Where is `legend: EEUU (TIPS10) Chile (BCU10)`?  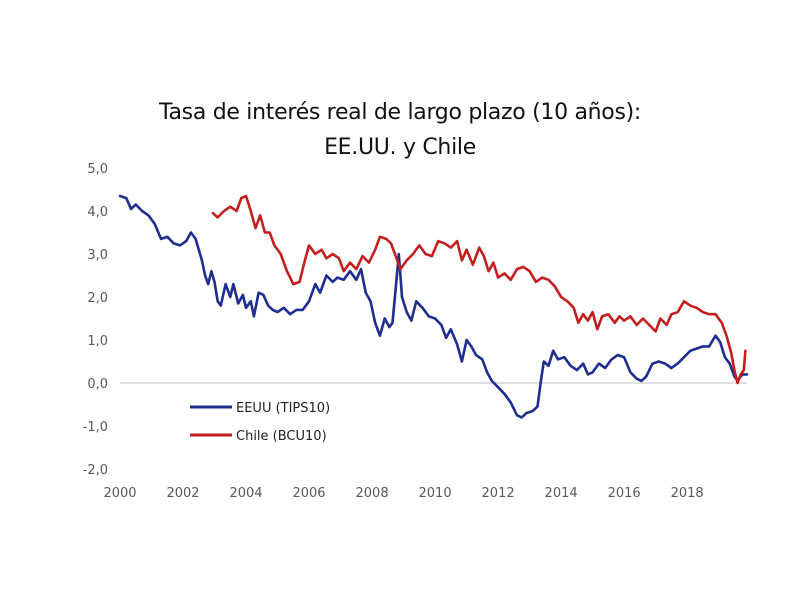 legend: EEUU (TIPS10) Chile (BCU10) is located at coordinates (260, 422).